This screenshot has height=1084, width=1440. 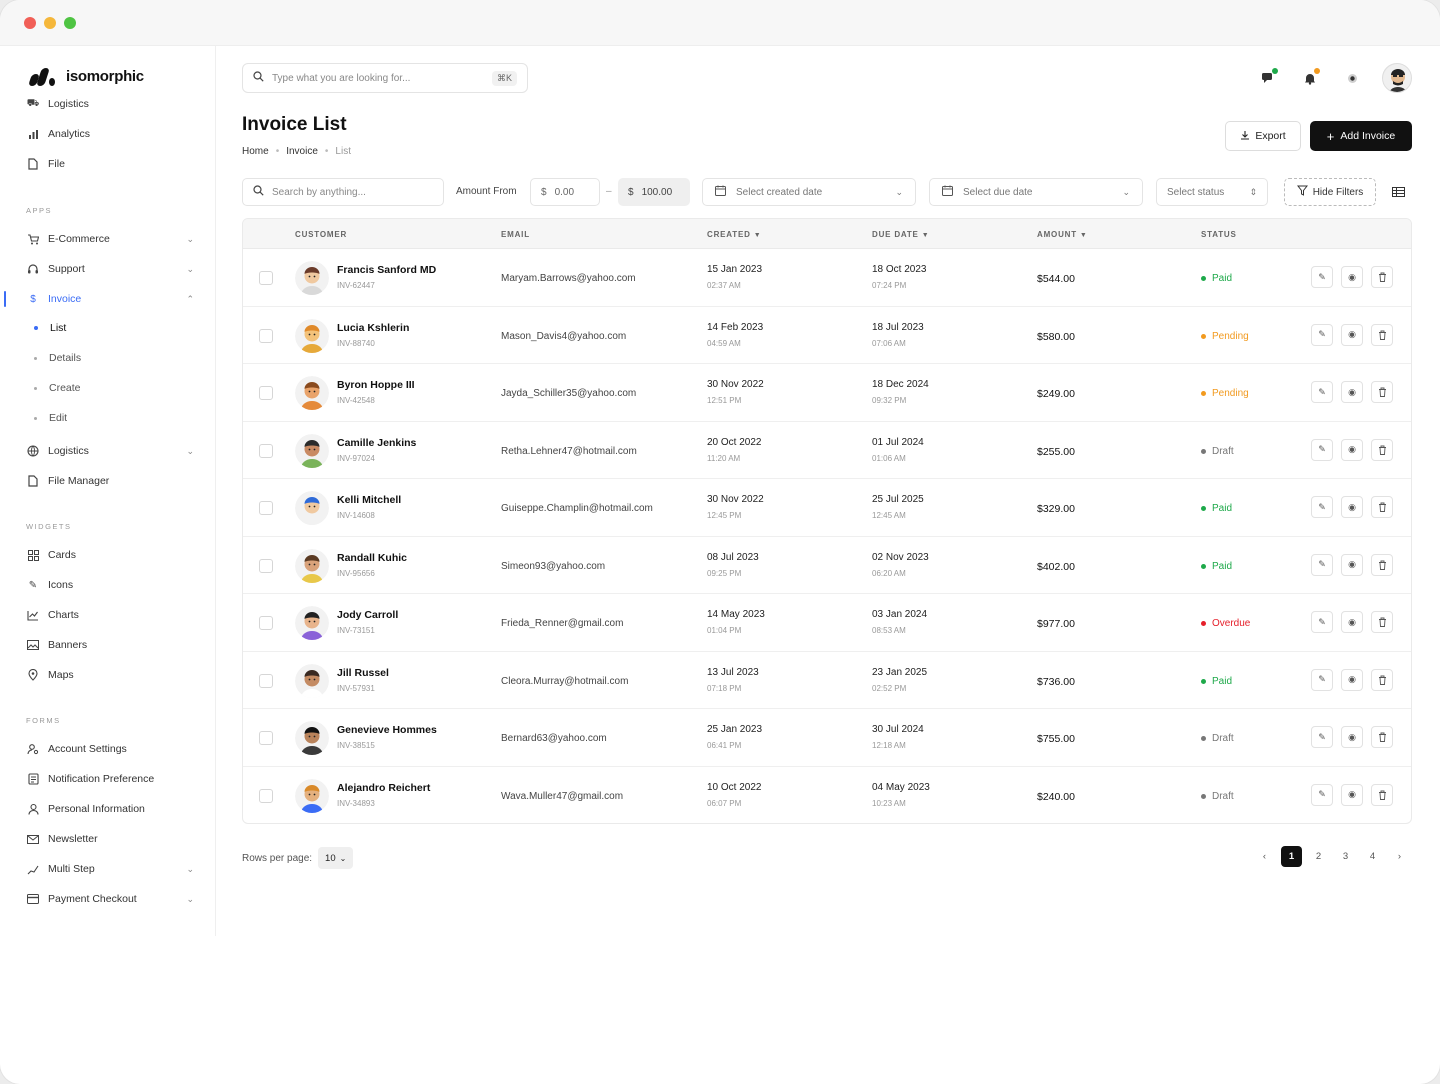 I want to click on sidebar-item-logistics-top: ⛟ Logistics, so click(x=111, y=104).